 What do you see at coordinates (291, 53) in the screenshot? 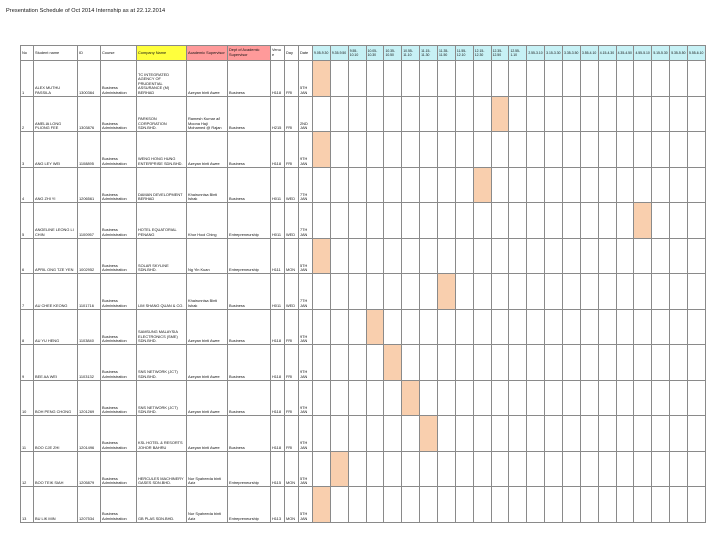
I see `header-day: Day` at bounding box center [291, 53].